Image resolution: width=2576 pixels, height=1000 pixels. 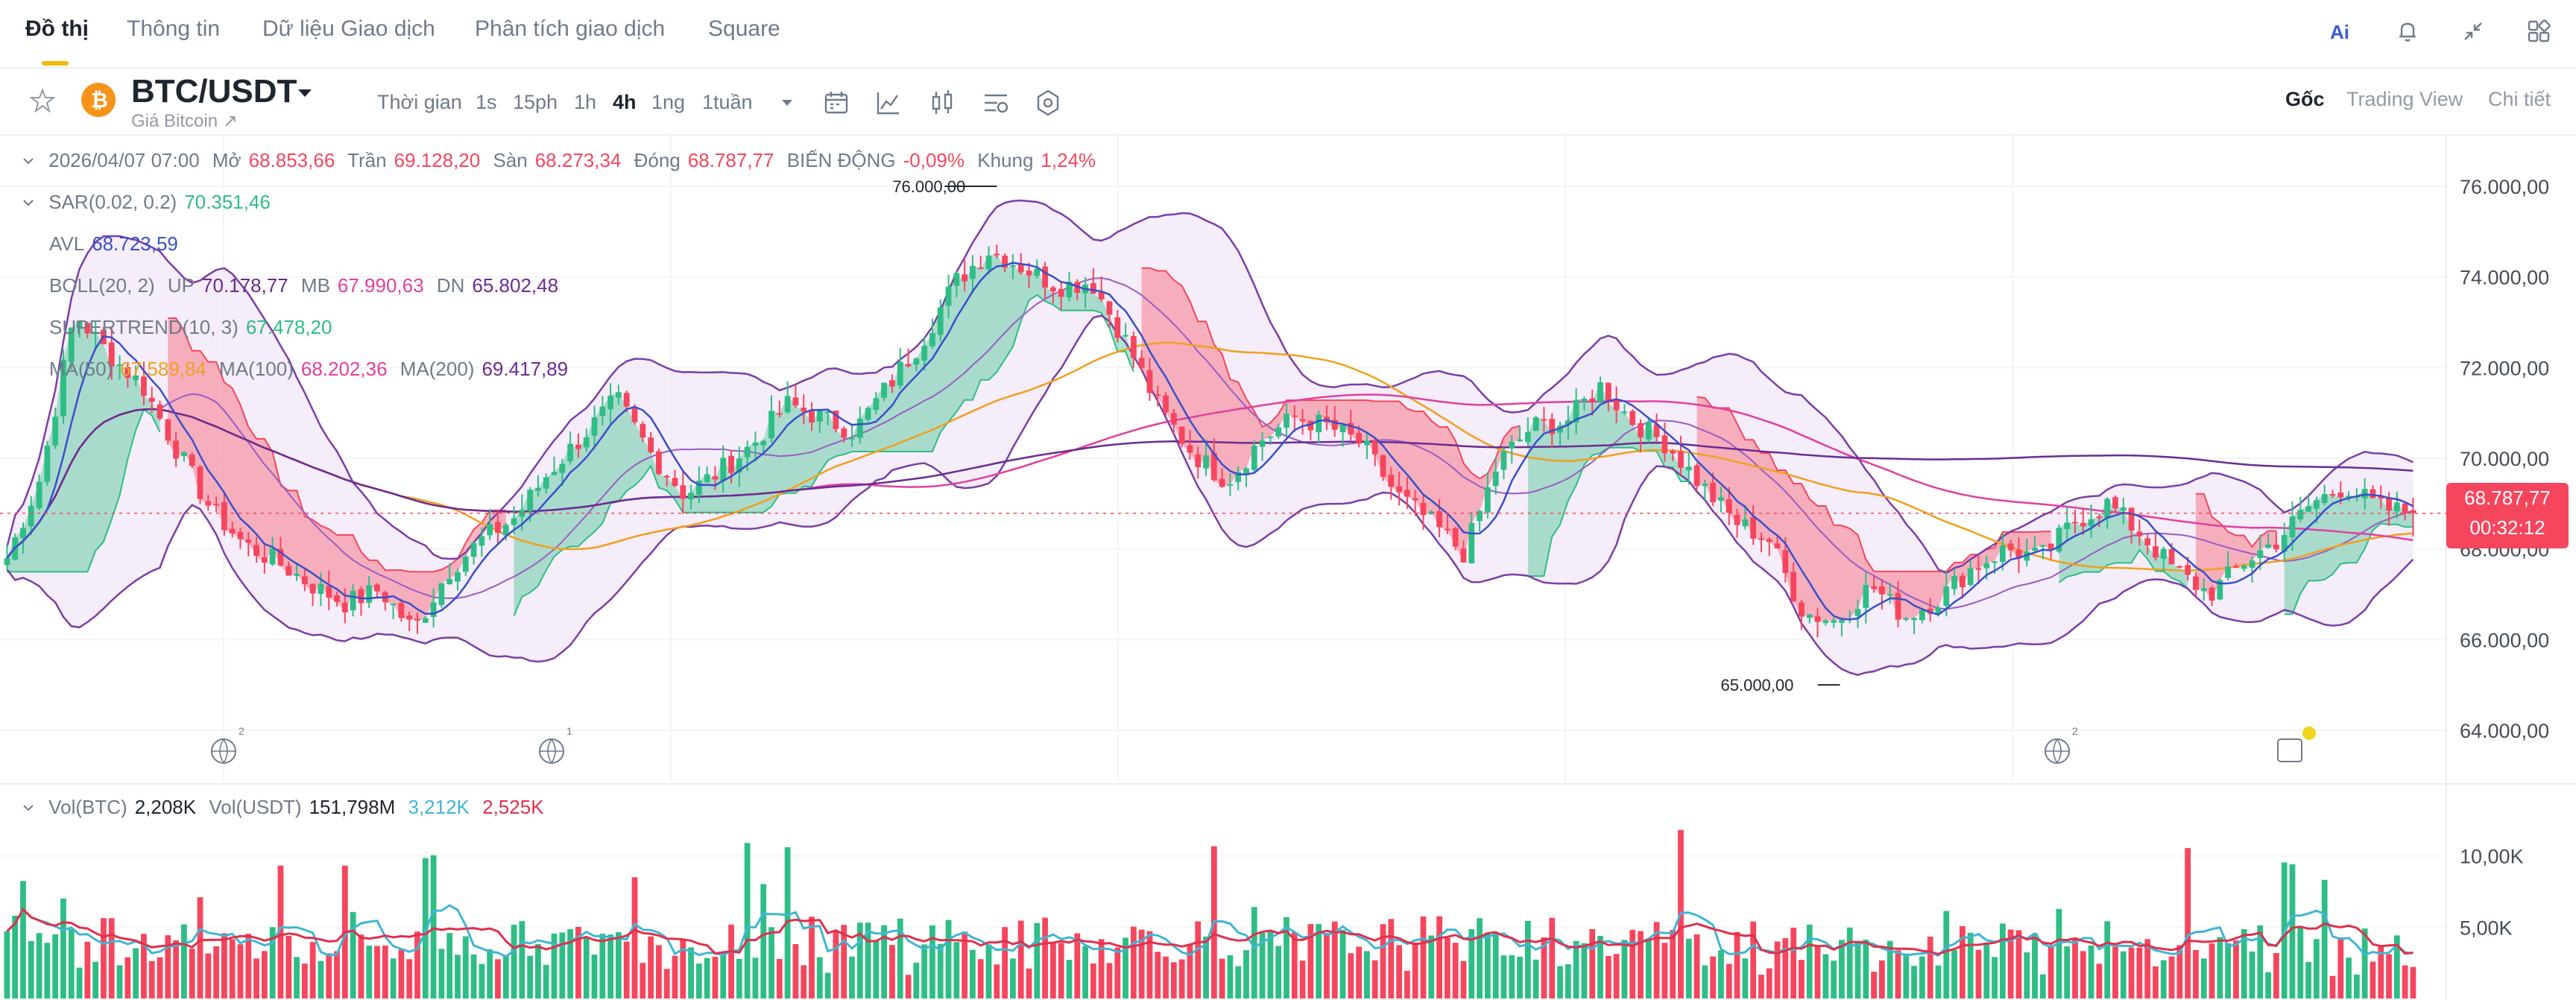 I want to click on tab-info: Thông tin, so click(x=174, y=28).